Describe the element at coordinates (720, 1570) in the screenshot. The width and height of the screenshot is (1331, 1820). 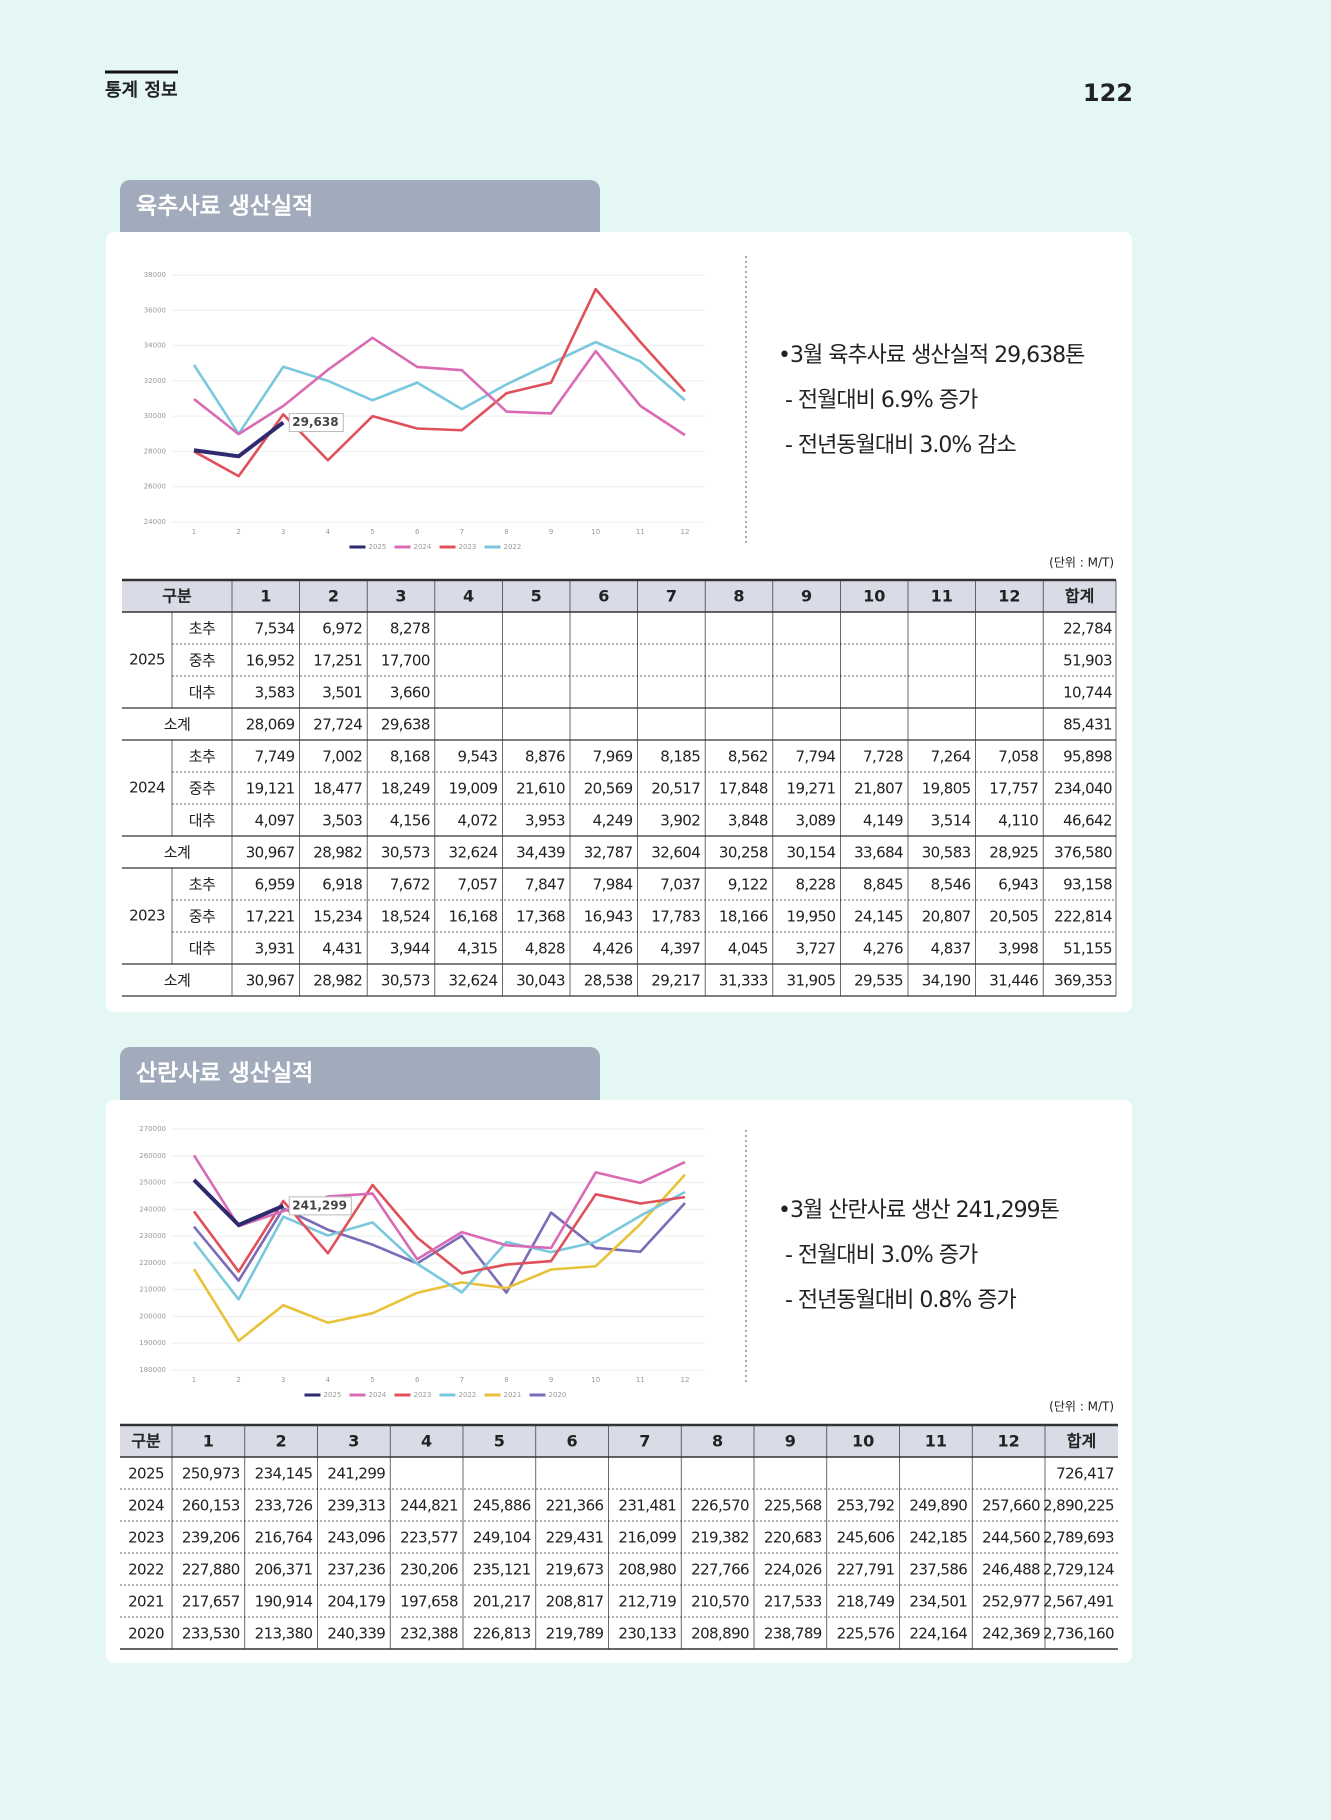
I see `cell: 227,766` at that location.